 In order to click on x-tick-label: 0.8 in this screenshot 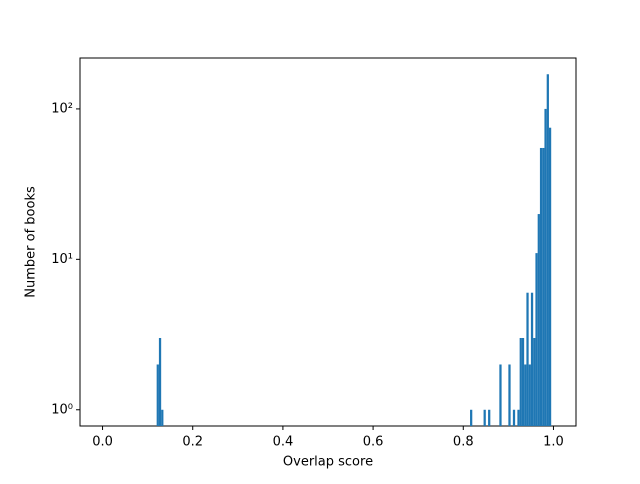, I will do `click(463, 442)`.